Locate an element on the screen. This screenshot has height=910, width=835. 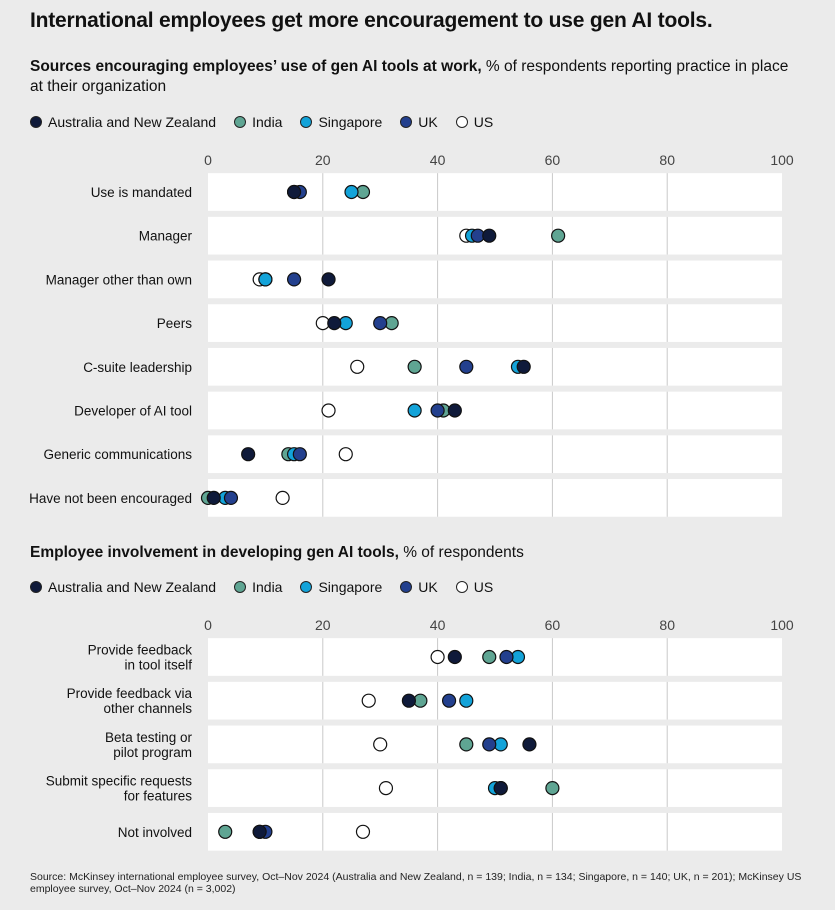
category-label-line: Generic communications is located at coordinates (117, 454).